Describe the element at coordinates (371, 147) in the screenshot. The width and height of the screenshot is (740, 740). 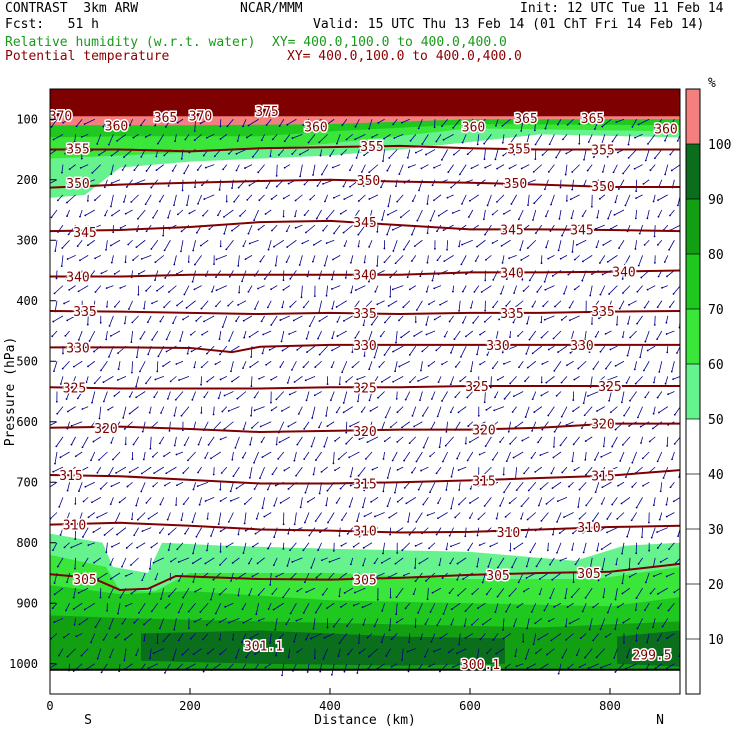
I see `theta-label: 355` at that location.